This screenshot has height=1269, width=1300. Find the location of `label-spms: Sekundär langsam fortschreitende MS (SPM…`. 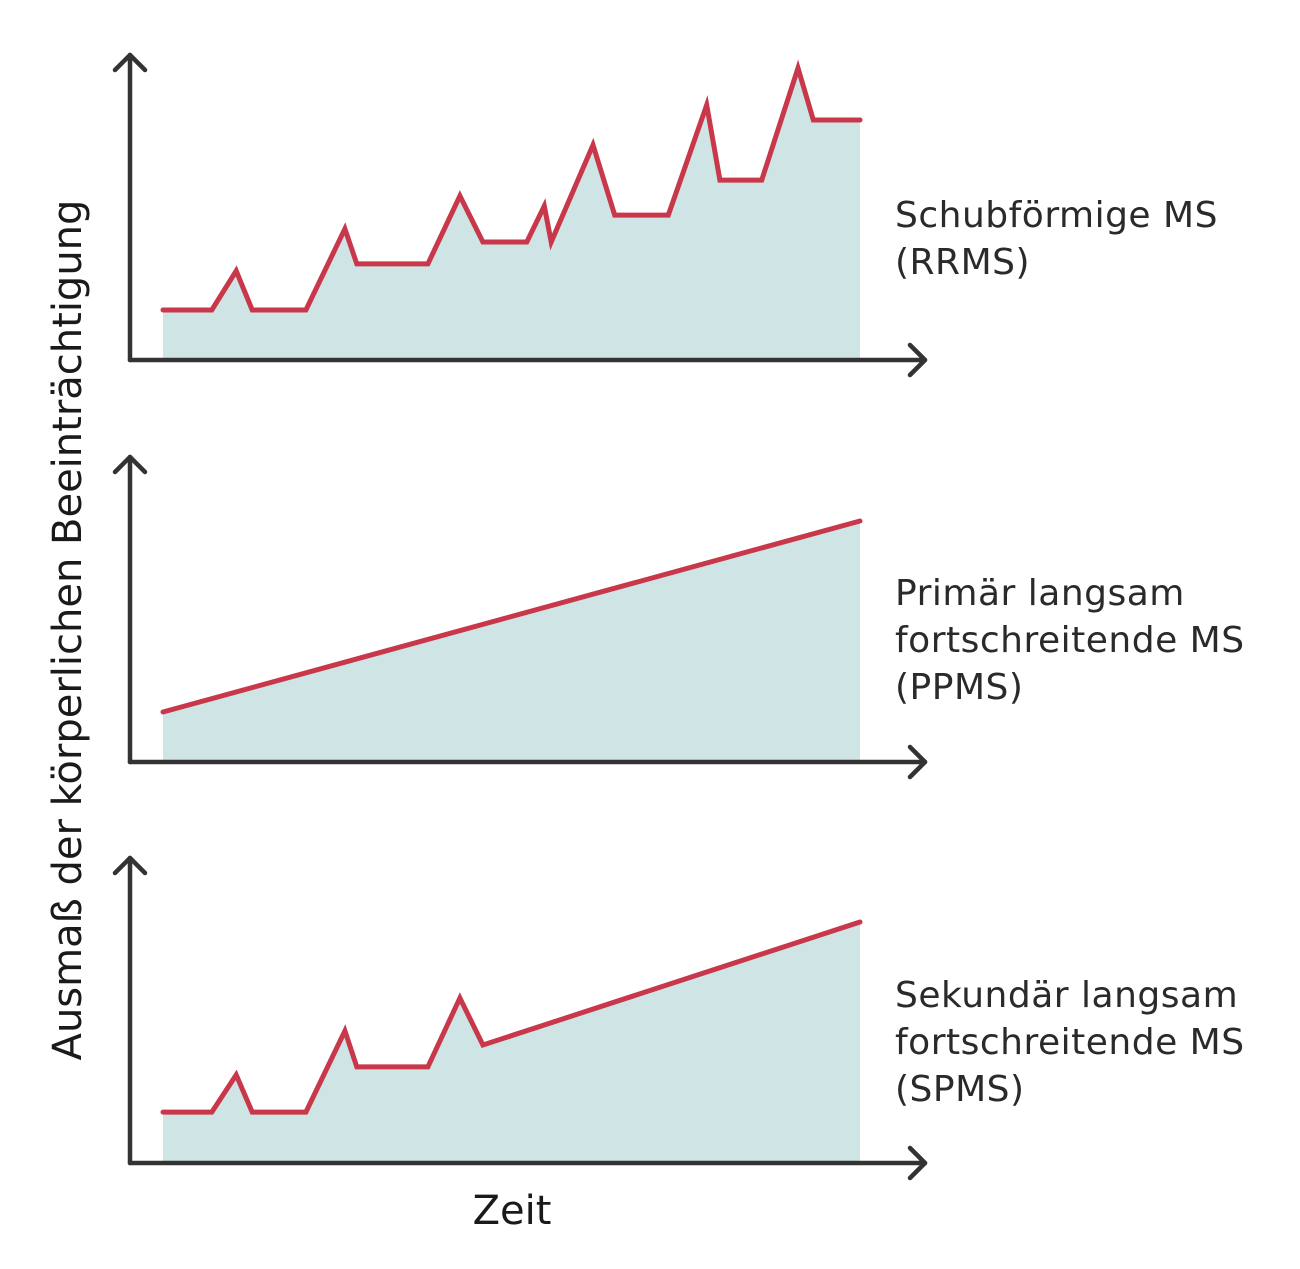

label-spms: Sekundär langsam fortschreitende MS (SPM… is located at coordinates (1070, 1042).